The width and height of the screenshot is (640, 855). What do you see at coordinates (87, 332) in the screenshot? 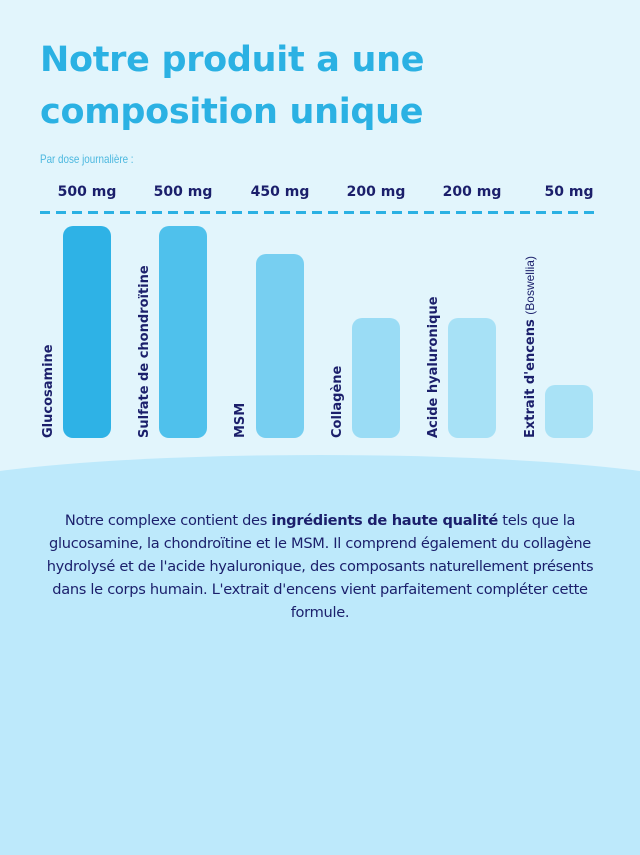
I see `bar-glucosamine` at bounding box center [87, 332].